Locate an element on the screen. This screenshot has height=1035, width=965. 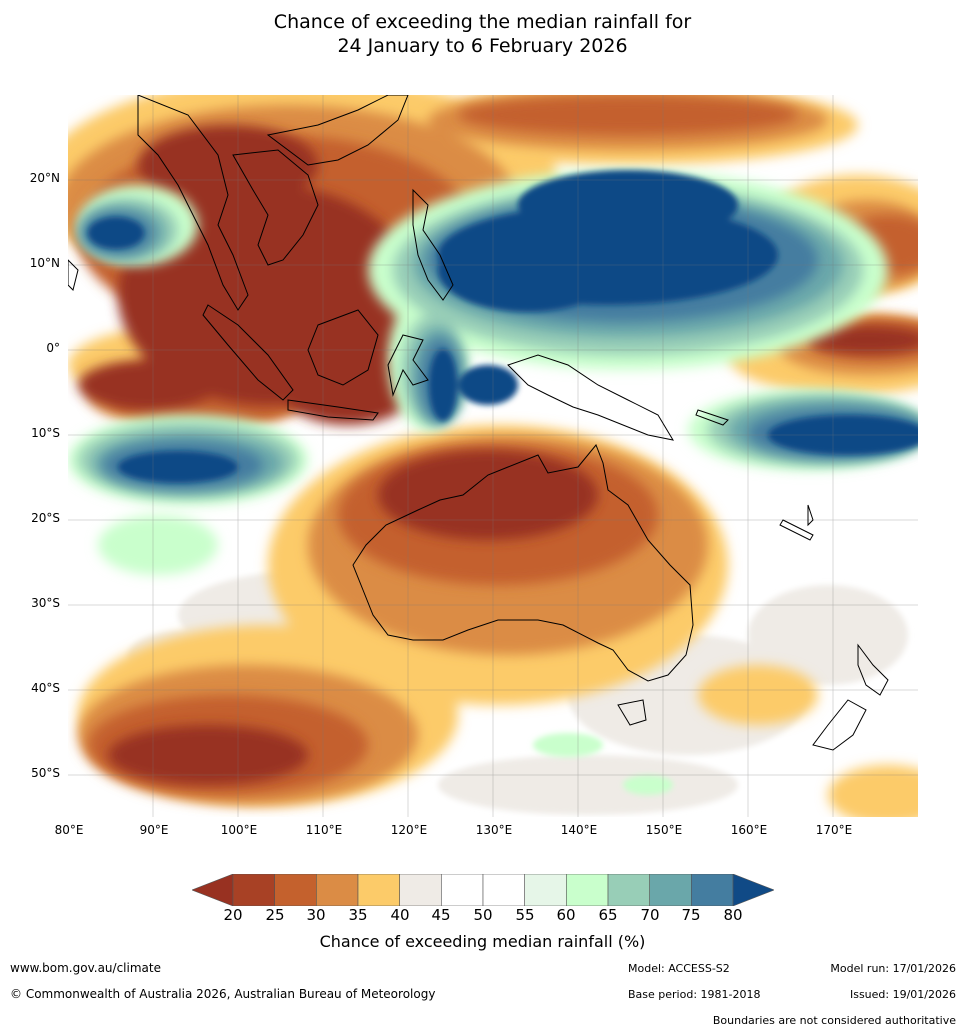
sulawesi-outline is located at coordinates (408, 365).